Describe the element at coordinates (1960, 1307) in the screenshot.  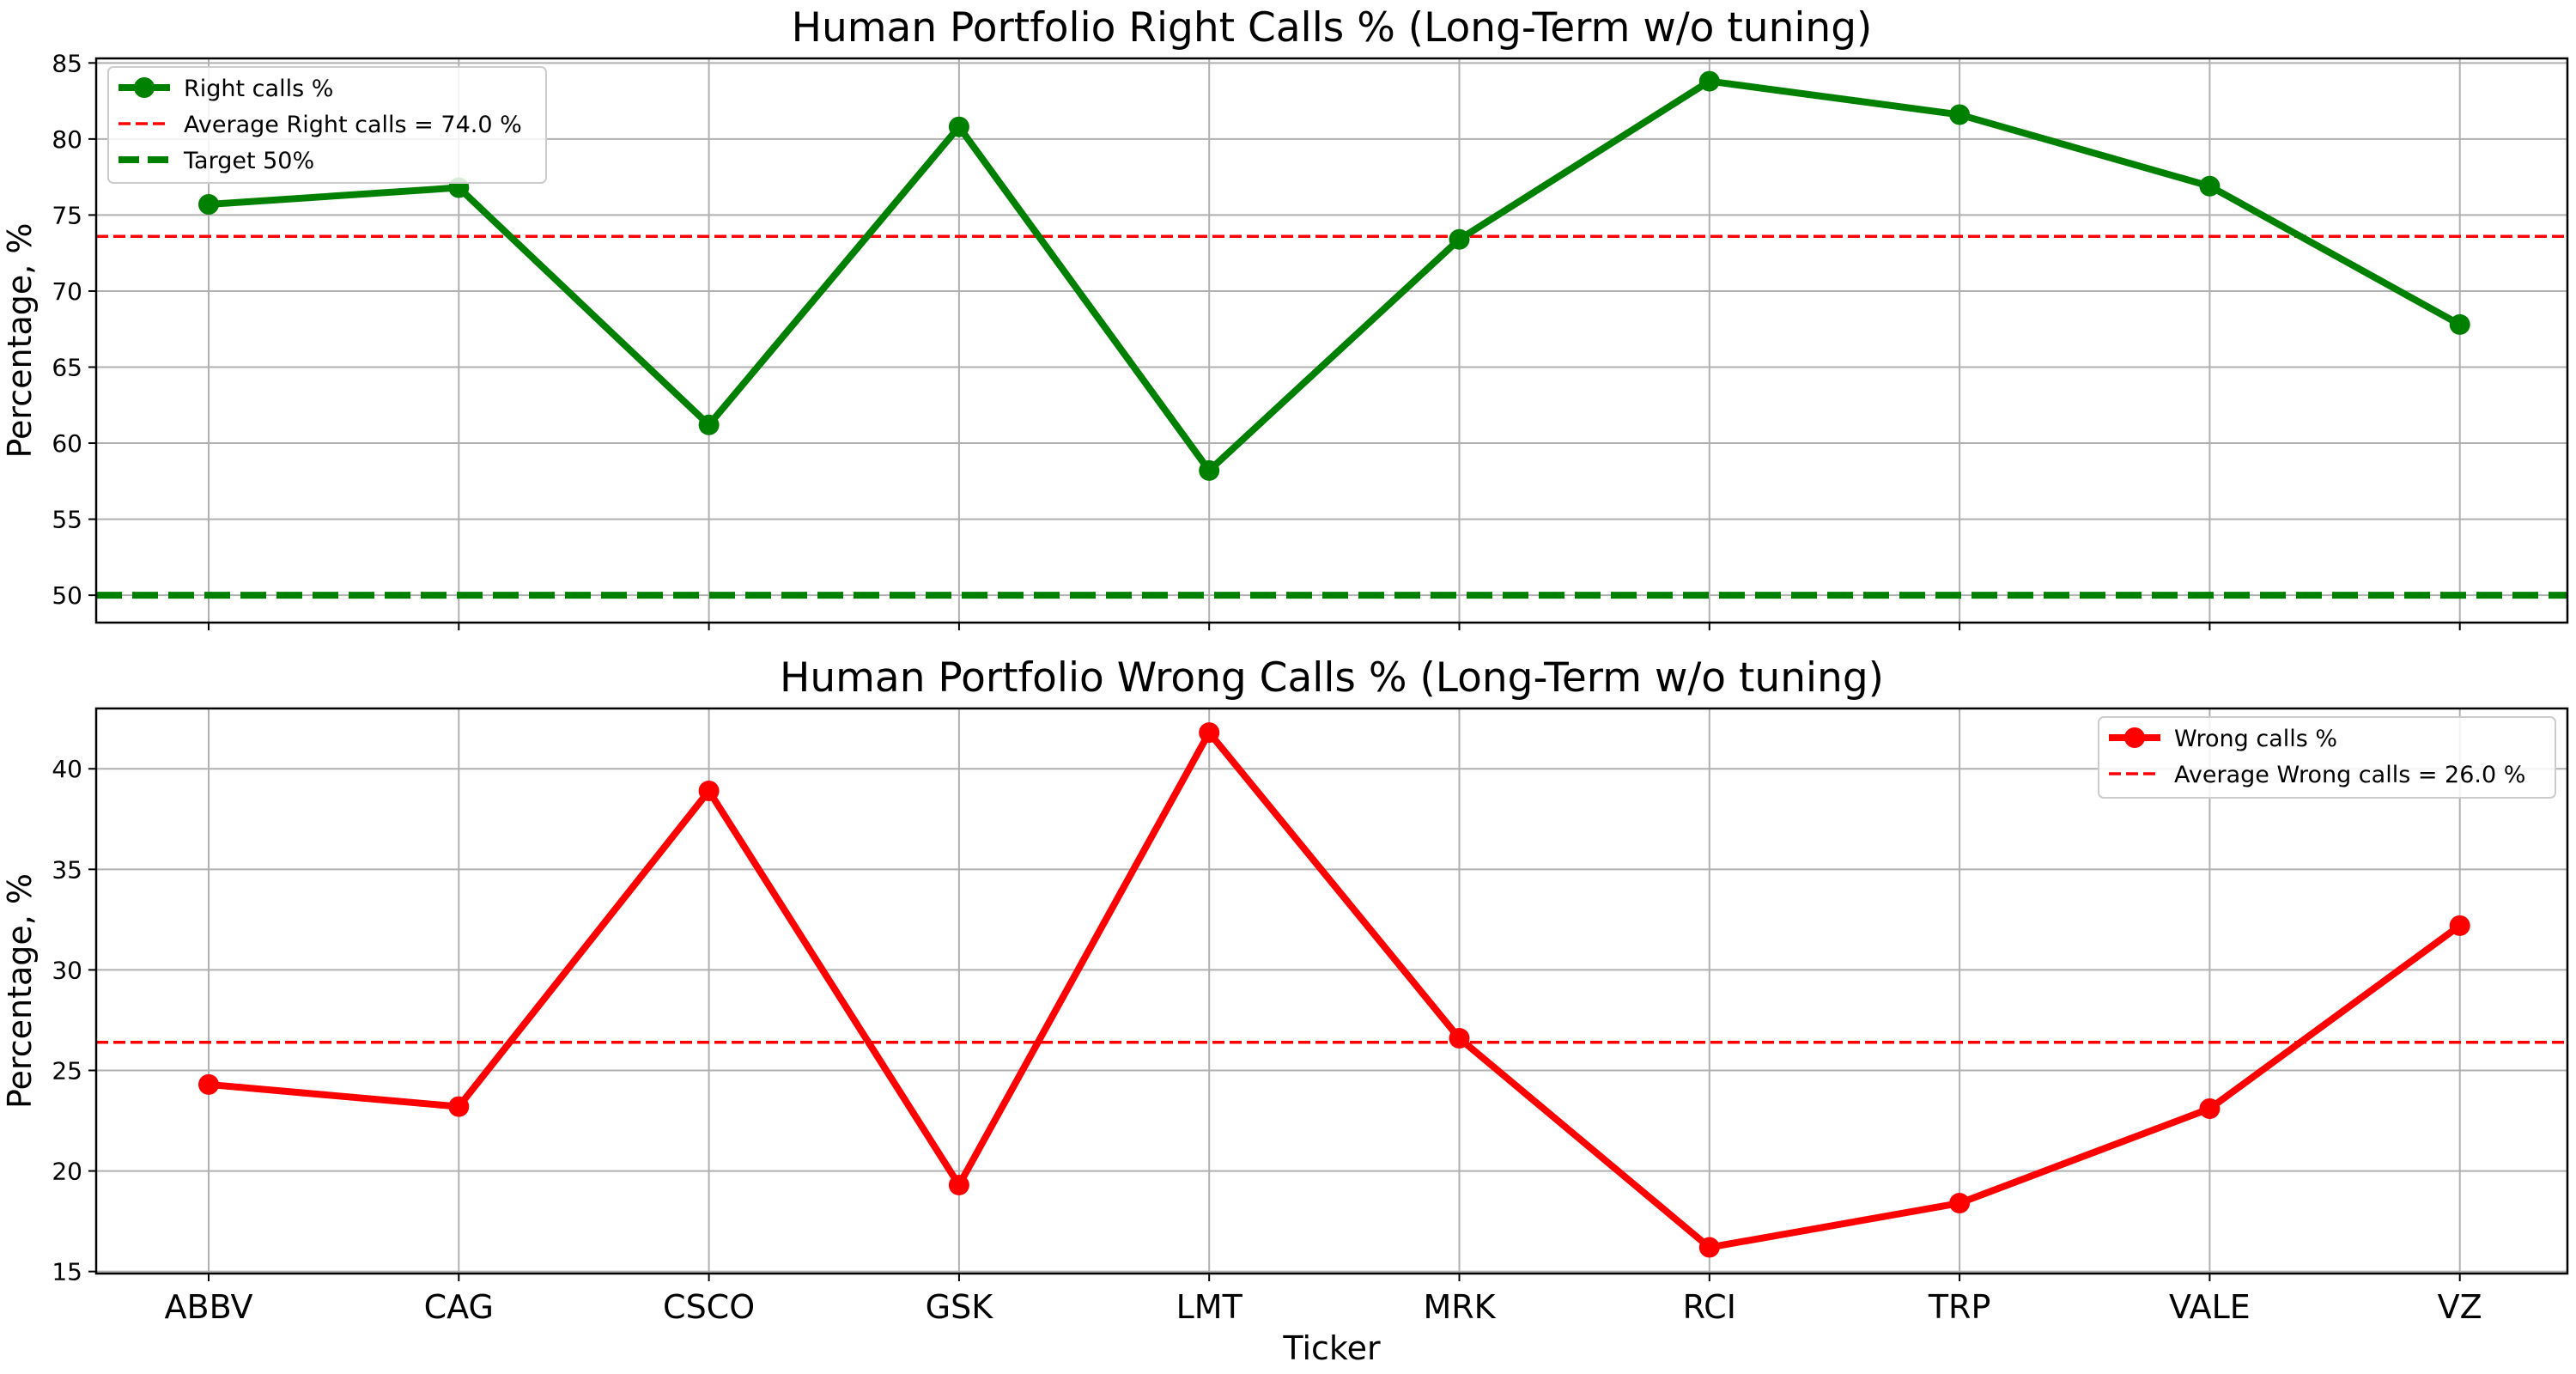
I see `x-tick-label: TRP` at that location.